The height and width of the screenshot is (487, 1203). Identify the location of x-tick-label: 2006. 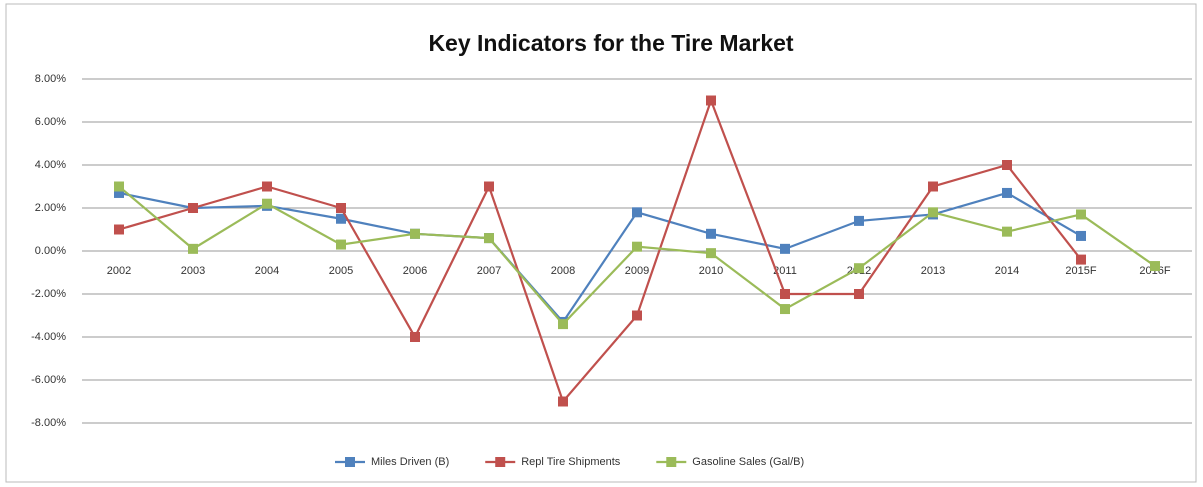
(415, 271).